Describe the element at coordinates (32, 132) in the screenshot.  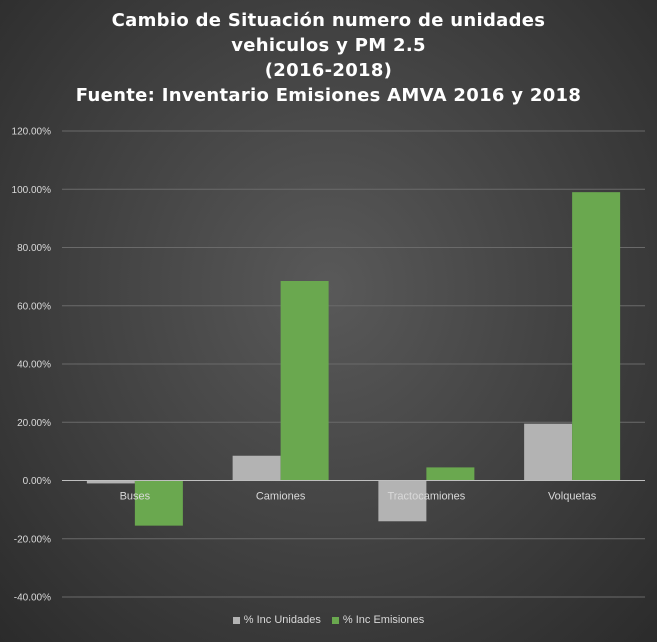
I see `y-tick-label: 120.00%` at that location.